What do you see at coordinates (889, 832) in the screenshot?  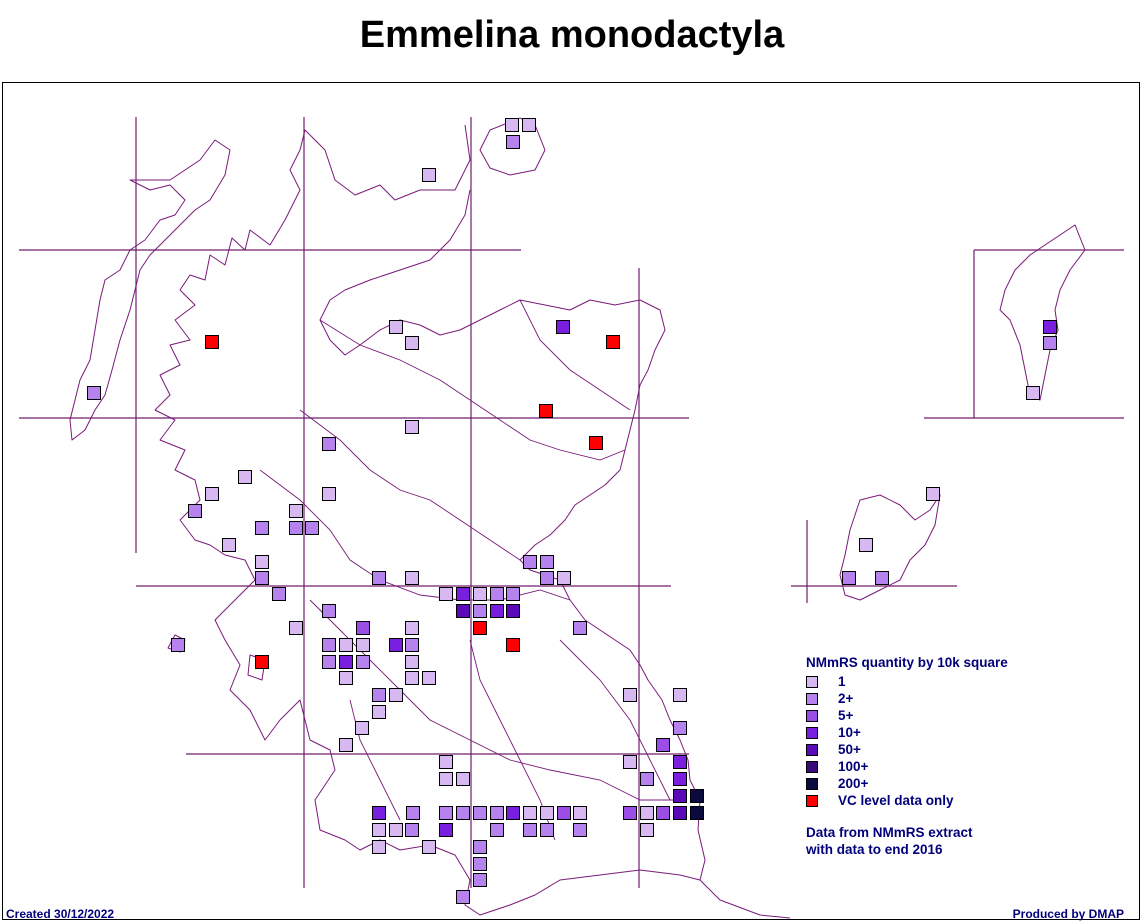 I see `note-line: Data from NMmRS extract` at bounding box center [889, 832].